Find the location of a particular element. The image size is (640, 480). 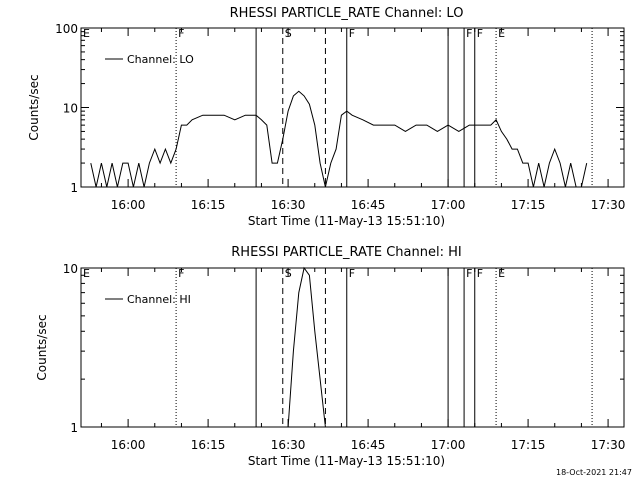

chart-title: RHESSI PARTICLE_RATE Channel: LO is located at coordinates (347, 13).